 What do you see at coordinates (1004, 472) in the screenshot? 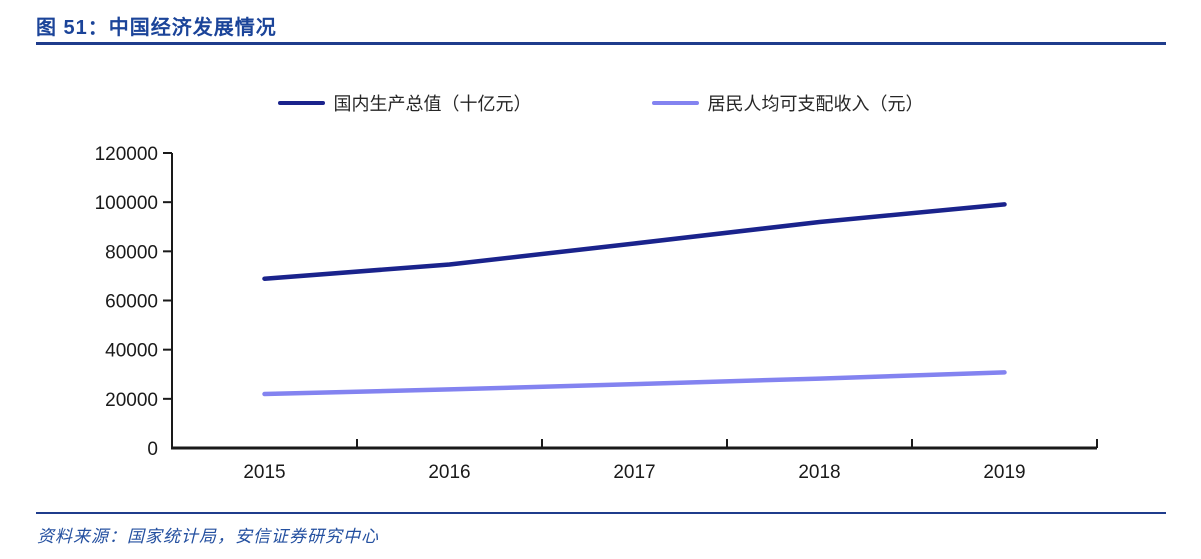
I see `x-tick-label: 2019` at bounding box center [1004, 472].